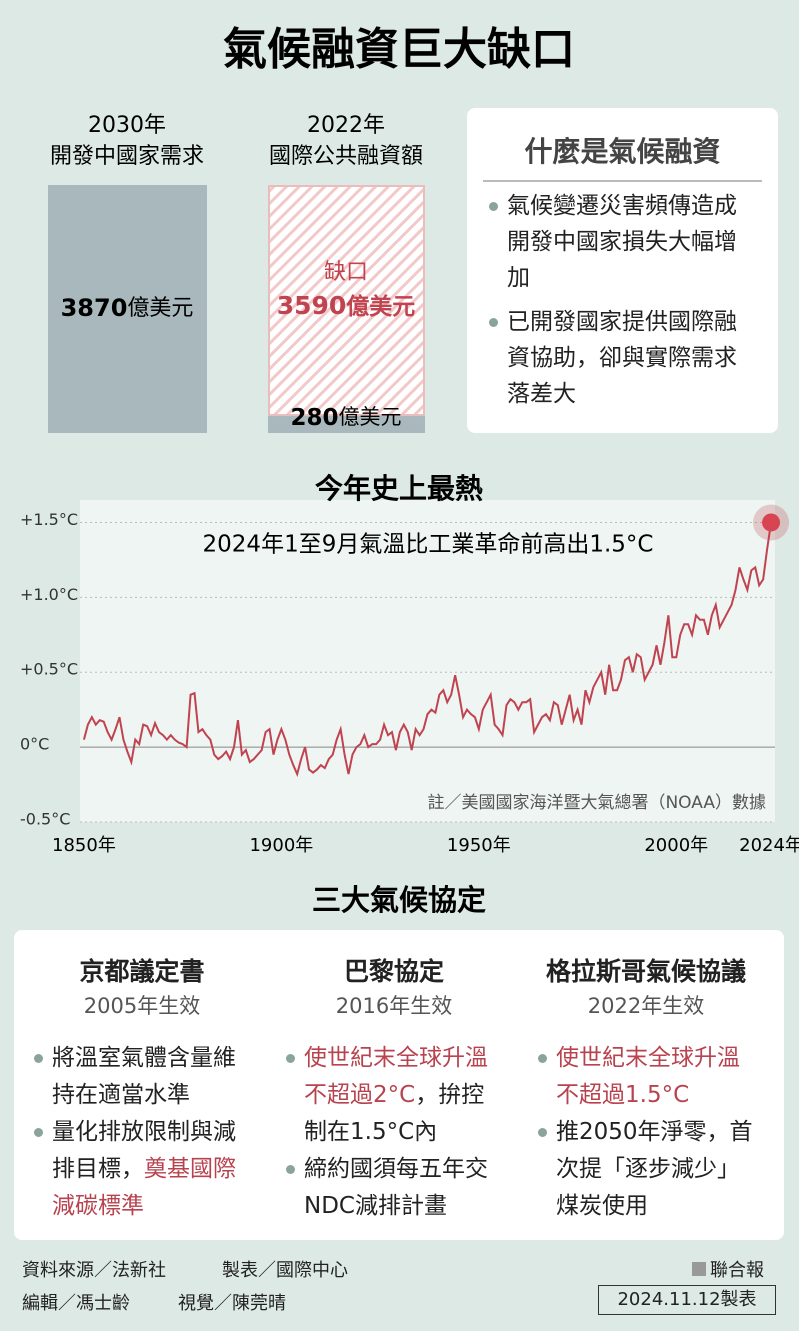 The width and height of the screenshot is (799, 1331). I want to click on agreement-points: 將溫室氣體含量維持在適當水準 量化排放限制與減排目標，奠基國際減碳標準, so click(141, 1132).